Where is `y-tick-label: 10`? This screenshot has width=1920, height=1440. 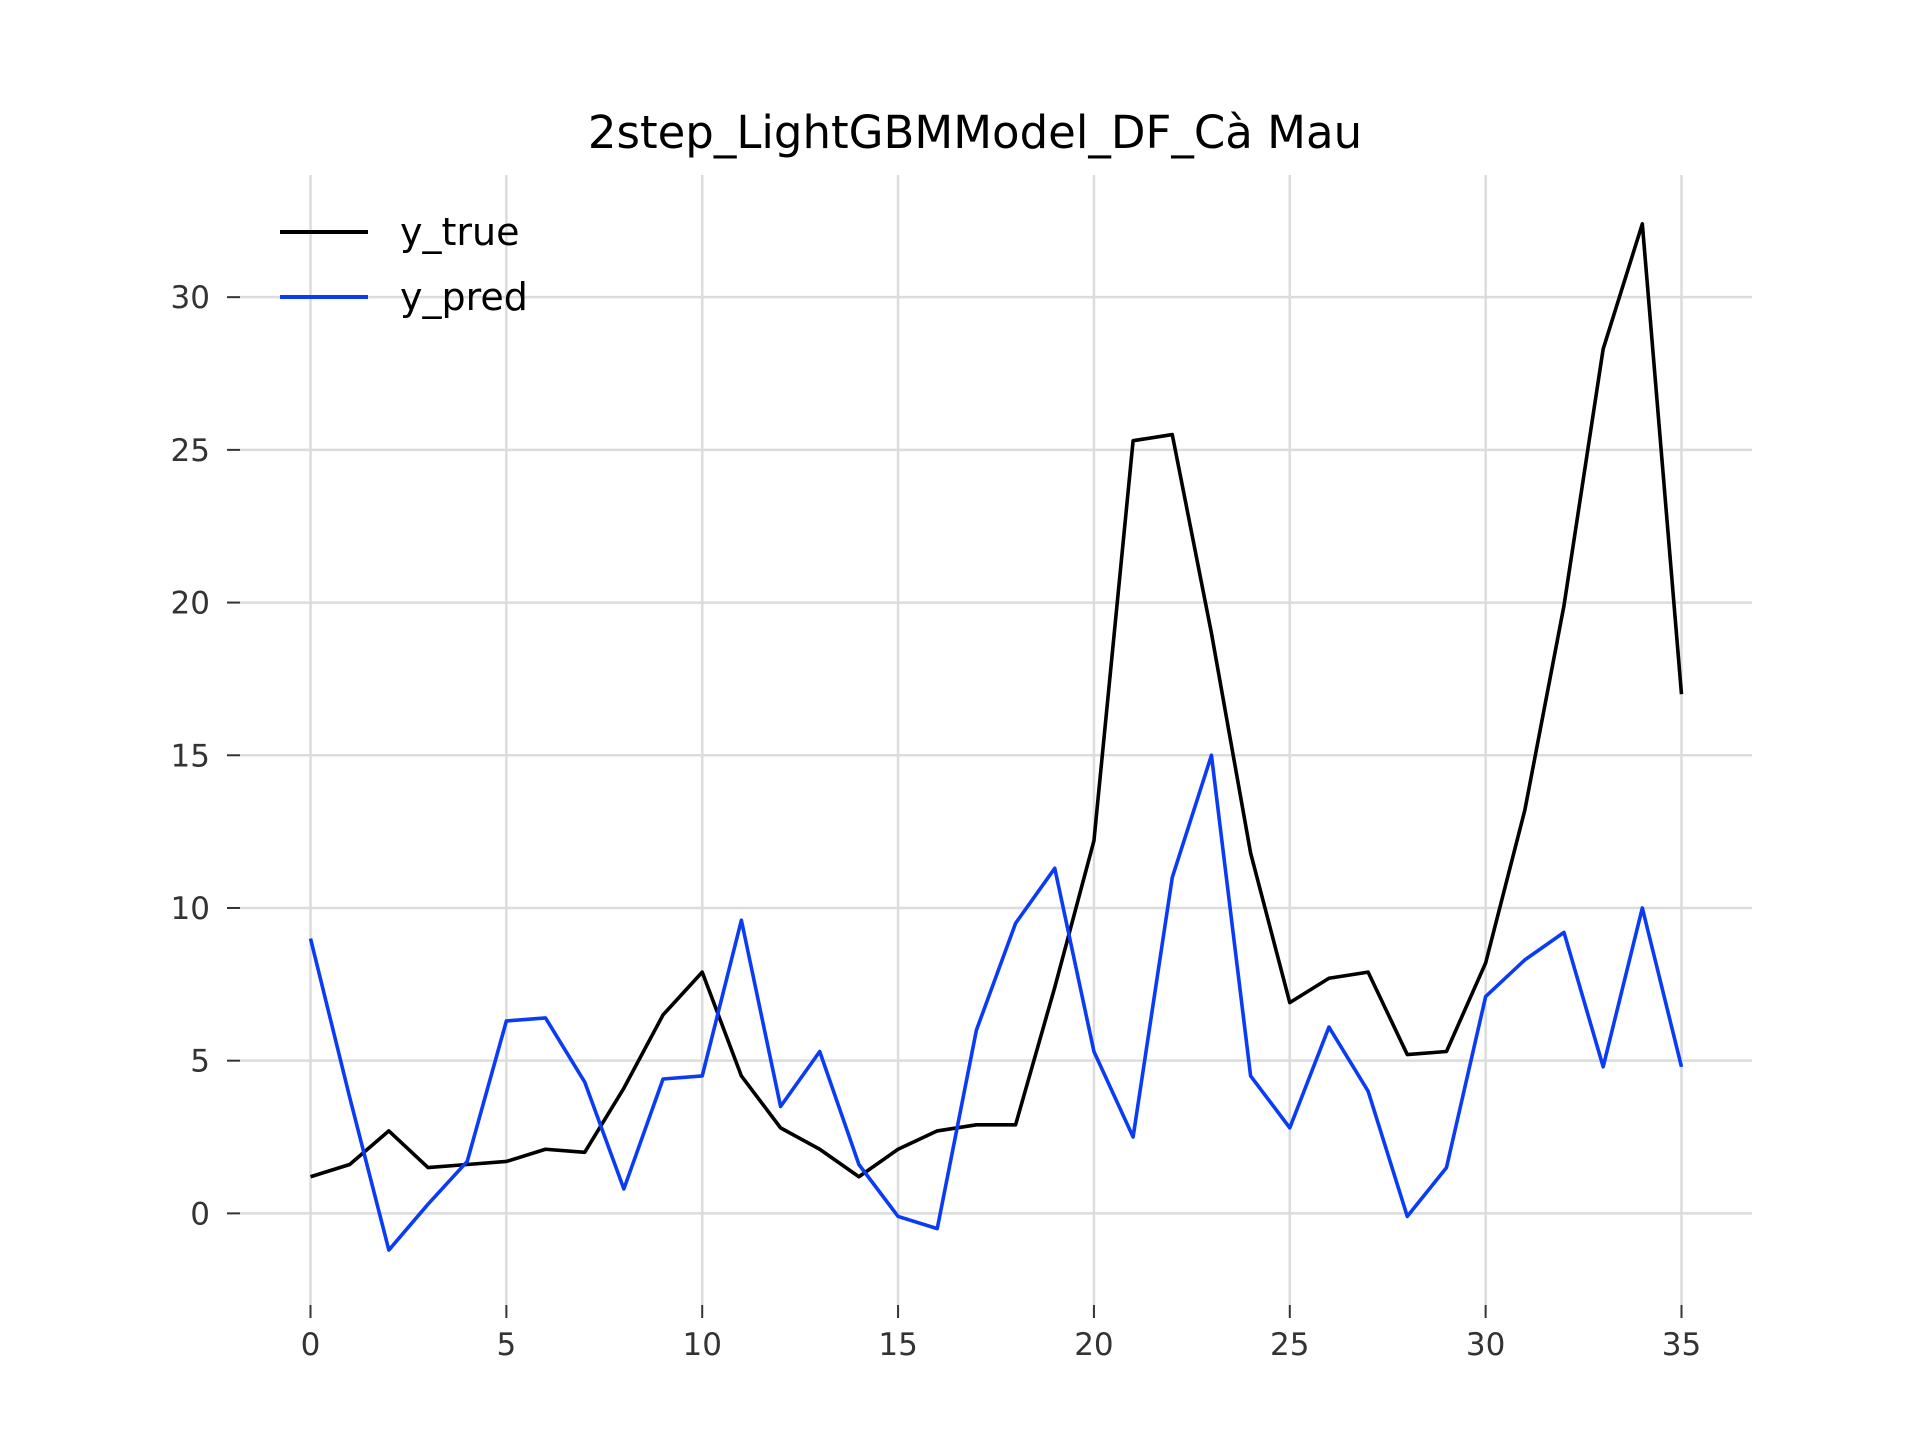 y-tick-label: 10 is located at coordinates (190, 909).